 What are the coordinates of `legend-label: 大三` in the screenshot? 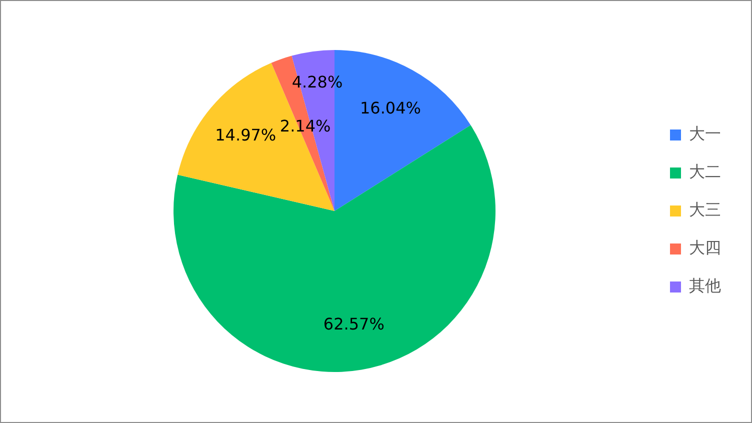 It's located at (705, 210).